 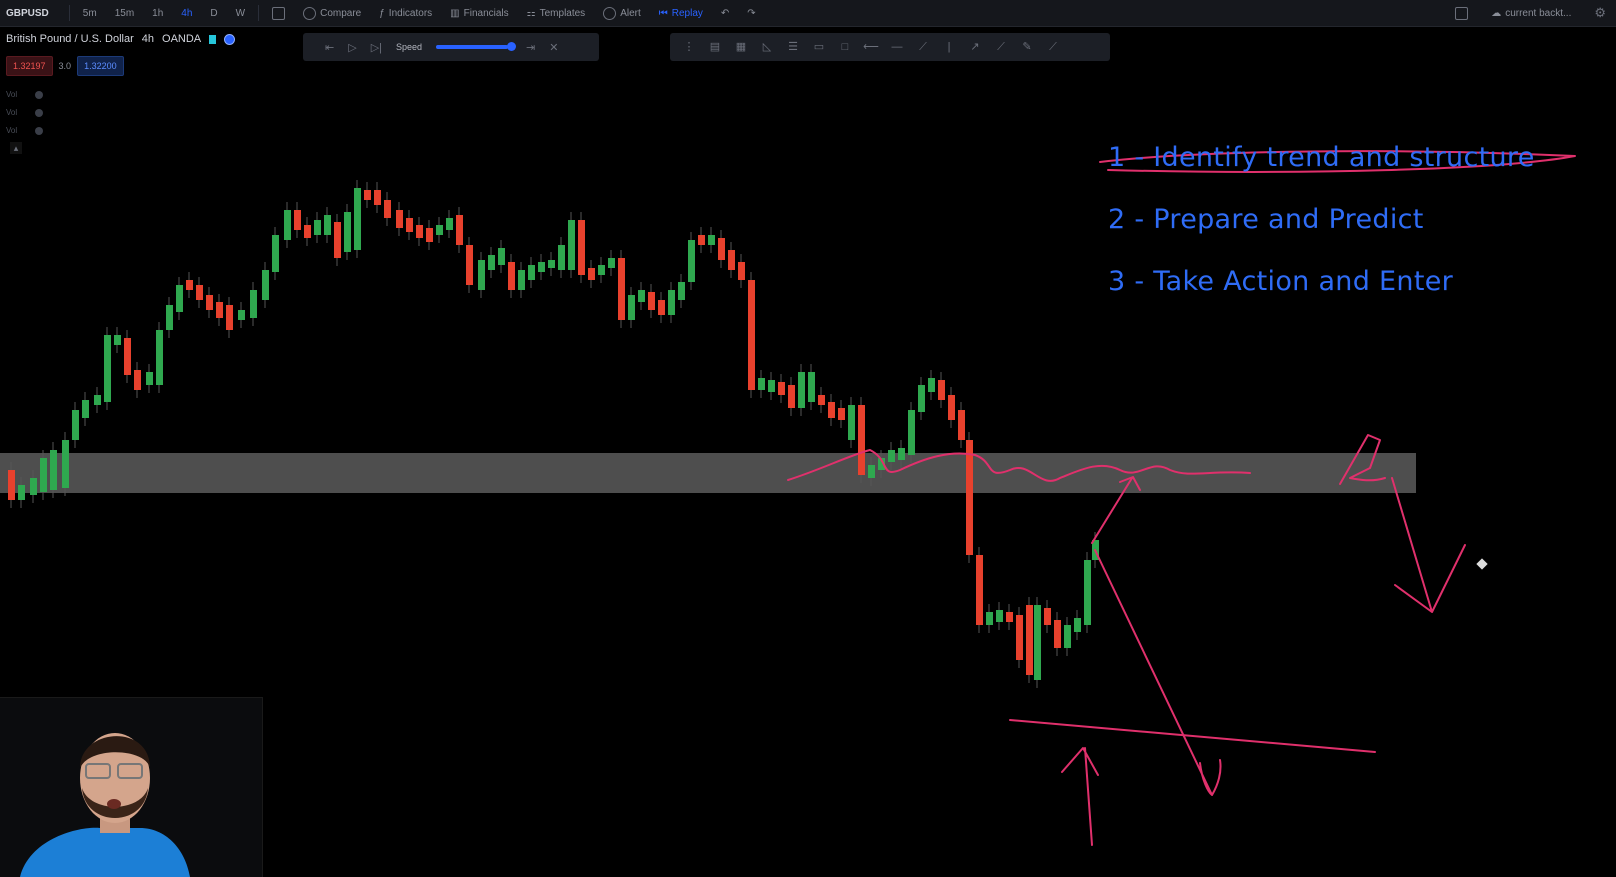 What do you see at coordinates (531, 47) in the screenshot?
I see `jump-to-realtime-icon: ⇥` at bounding box center [531, 47].